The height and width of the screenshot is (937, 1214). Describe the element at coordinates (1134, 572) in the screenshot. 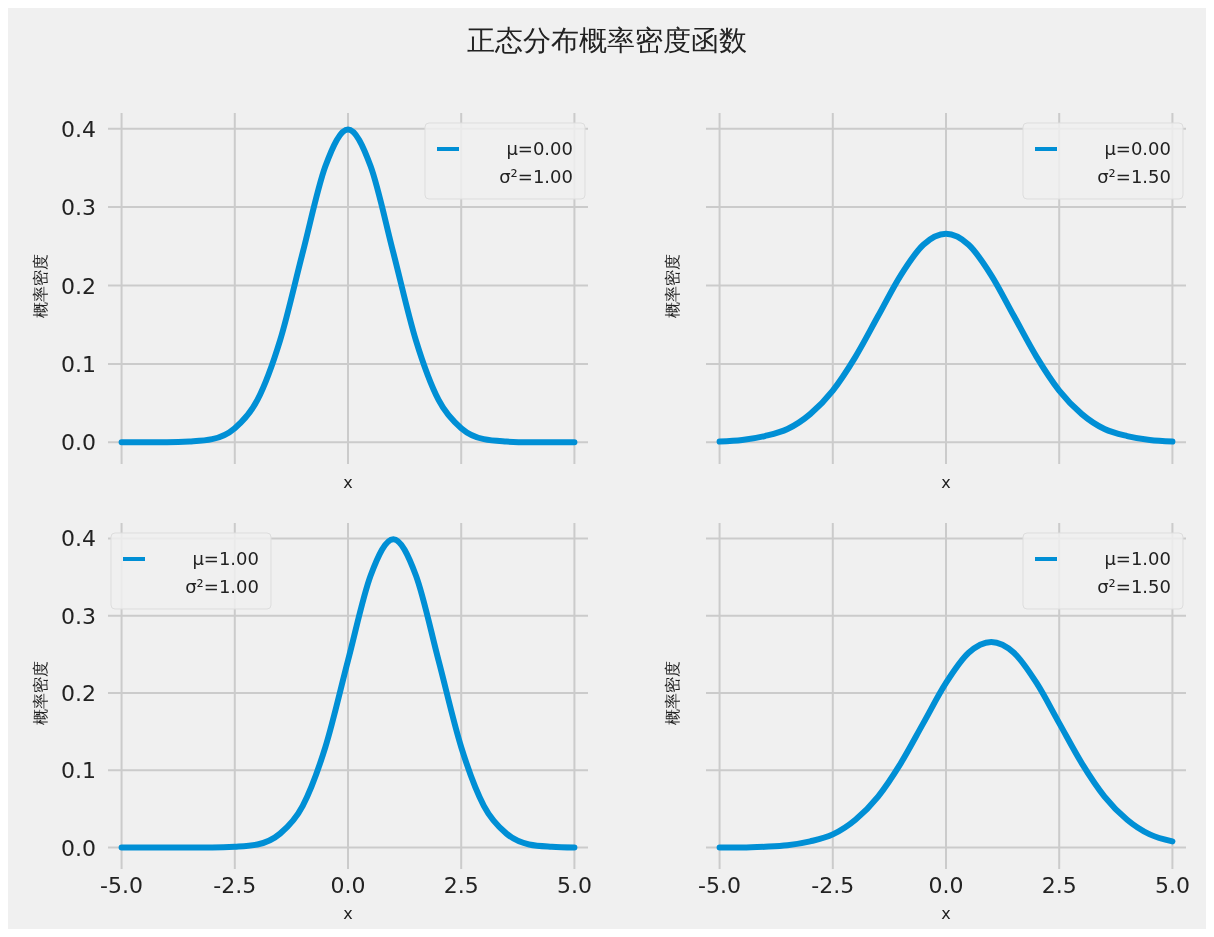

I see `legend-label: μ=1.00 σ²=1.50` at that location.